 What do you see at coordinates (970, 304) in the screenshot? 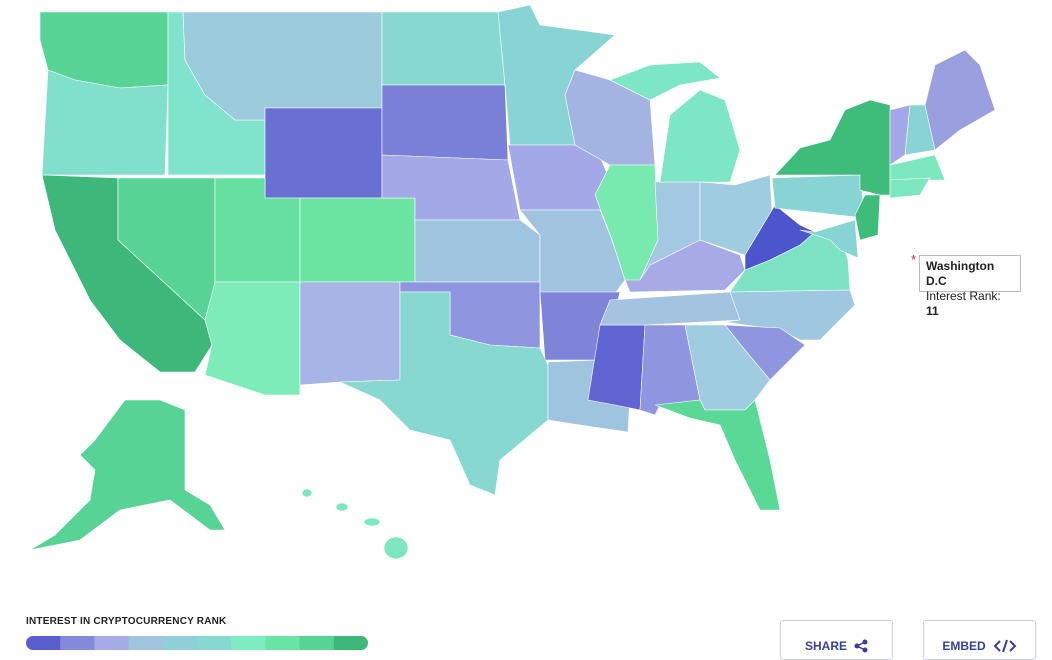
I see `tooltip-row: Interest Rank: 11` at bounding box center [970, 304].